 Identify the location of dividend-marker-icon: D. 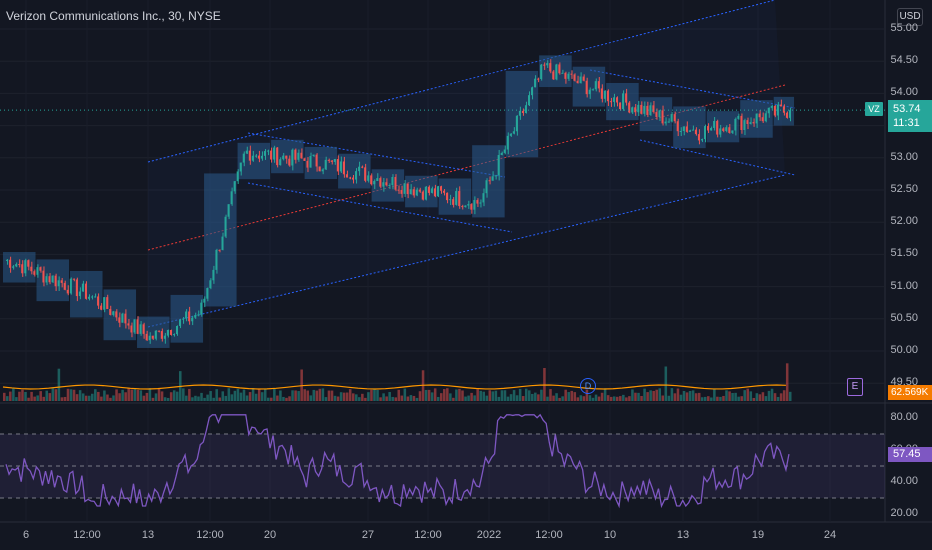
(588, 386).